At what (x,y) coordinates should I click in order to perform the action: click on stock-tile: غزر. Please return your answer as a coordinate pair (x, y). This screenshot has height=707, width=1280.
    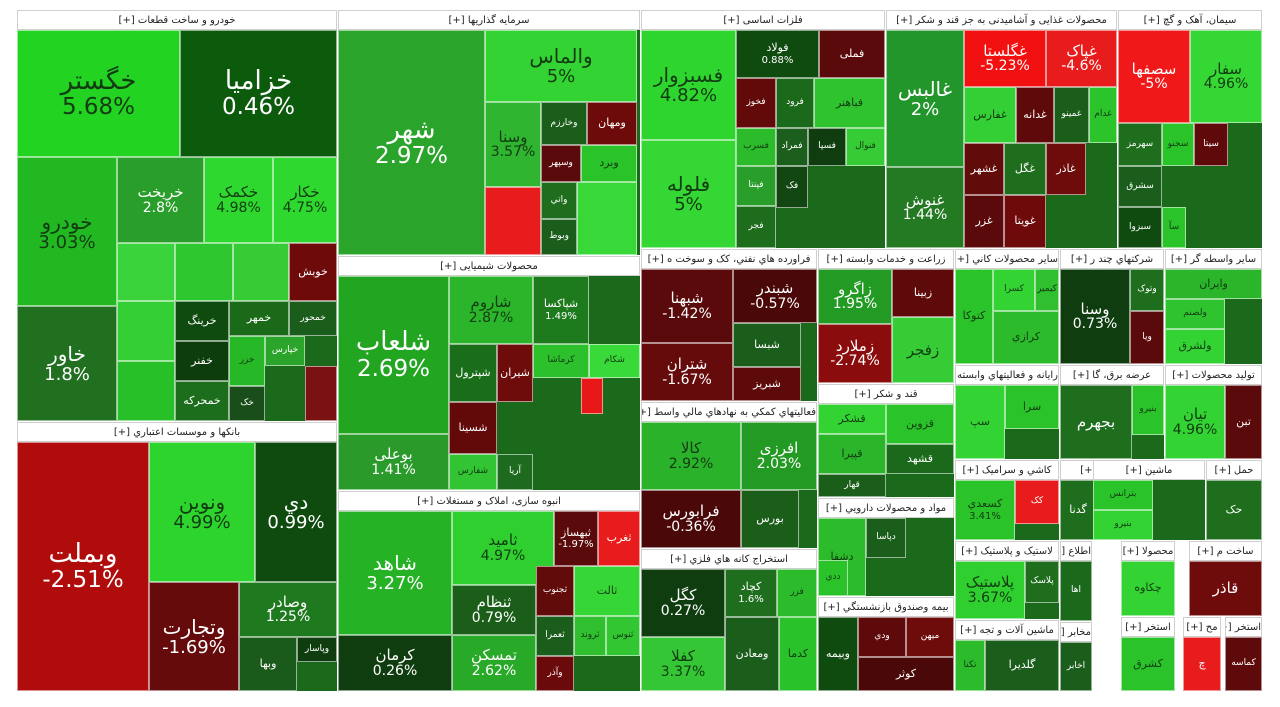
    Looking at the image, I should click on (984, 221).